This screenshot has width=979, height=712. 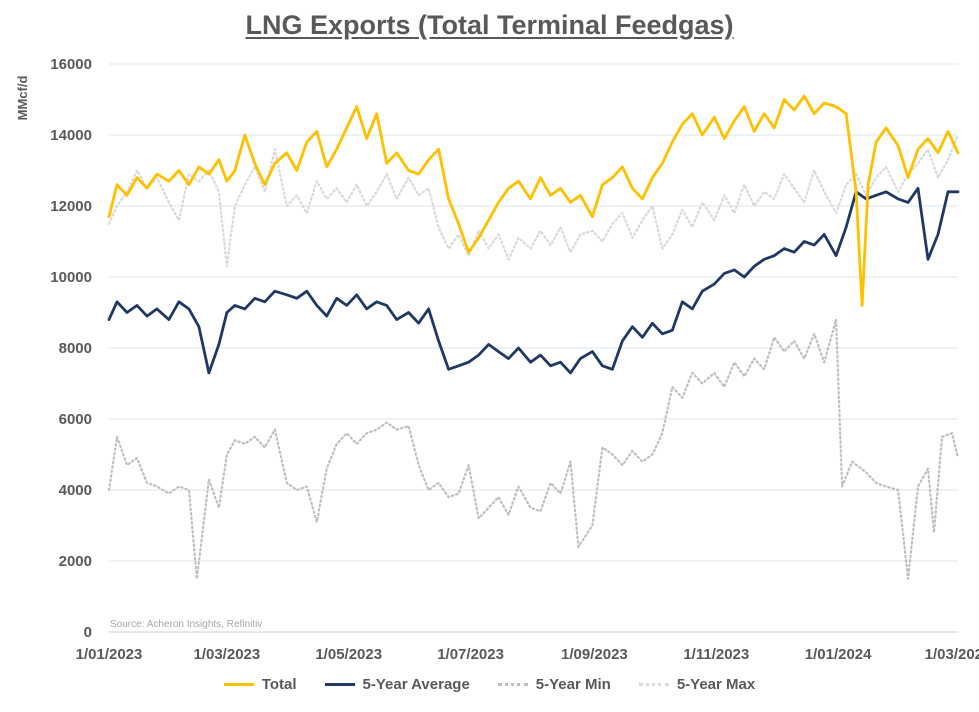 What do you see at coordinates (75, 348) in the screenshot?
I see `y-tick-label: 8000` at bounding box center [75, 348].